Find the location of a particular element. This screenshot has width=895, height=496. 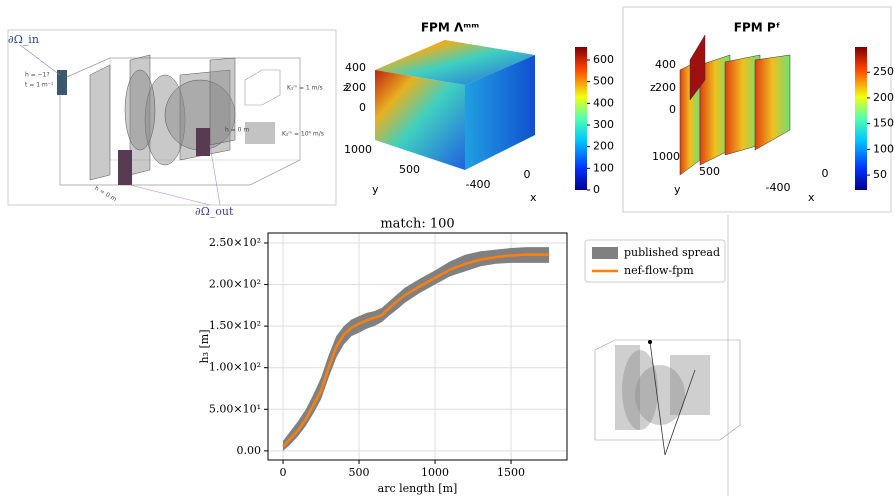

spread-band is located at coordinates (416, 349).